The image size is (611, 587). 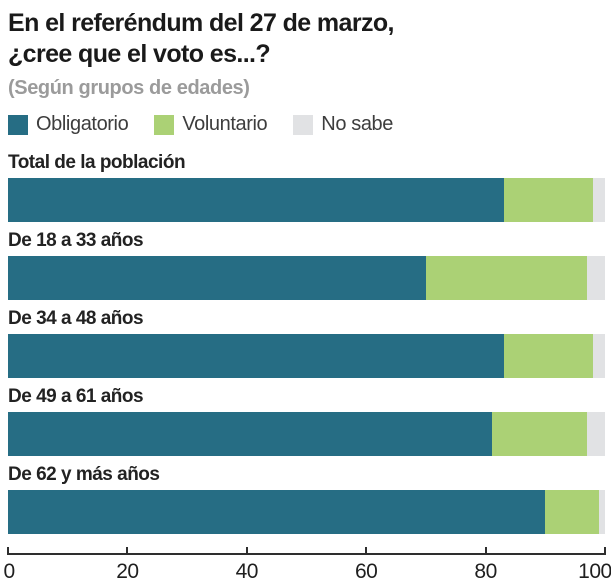 I want to click on legend-item-no-sabe: No sabe, so click(x=343, y=124).